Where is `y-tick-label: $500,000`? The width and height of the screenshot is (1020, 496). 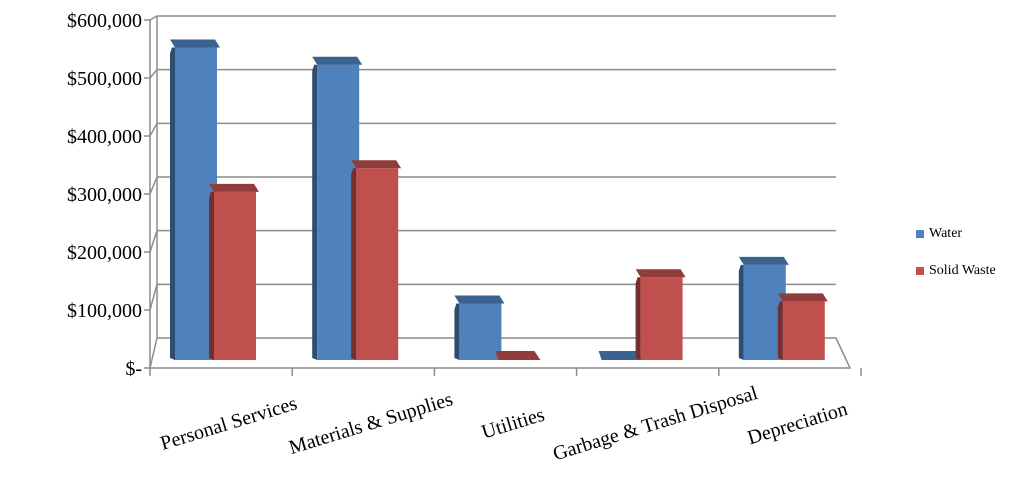
y-tick-label: $500,000 is located at coordinates (104, 79).